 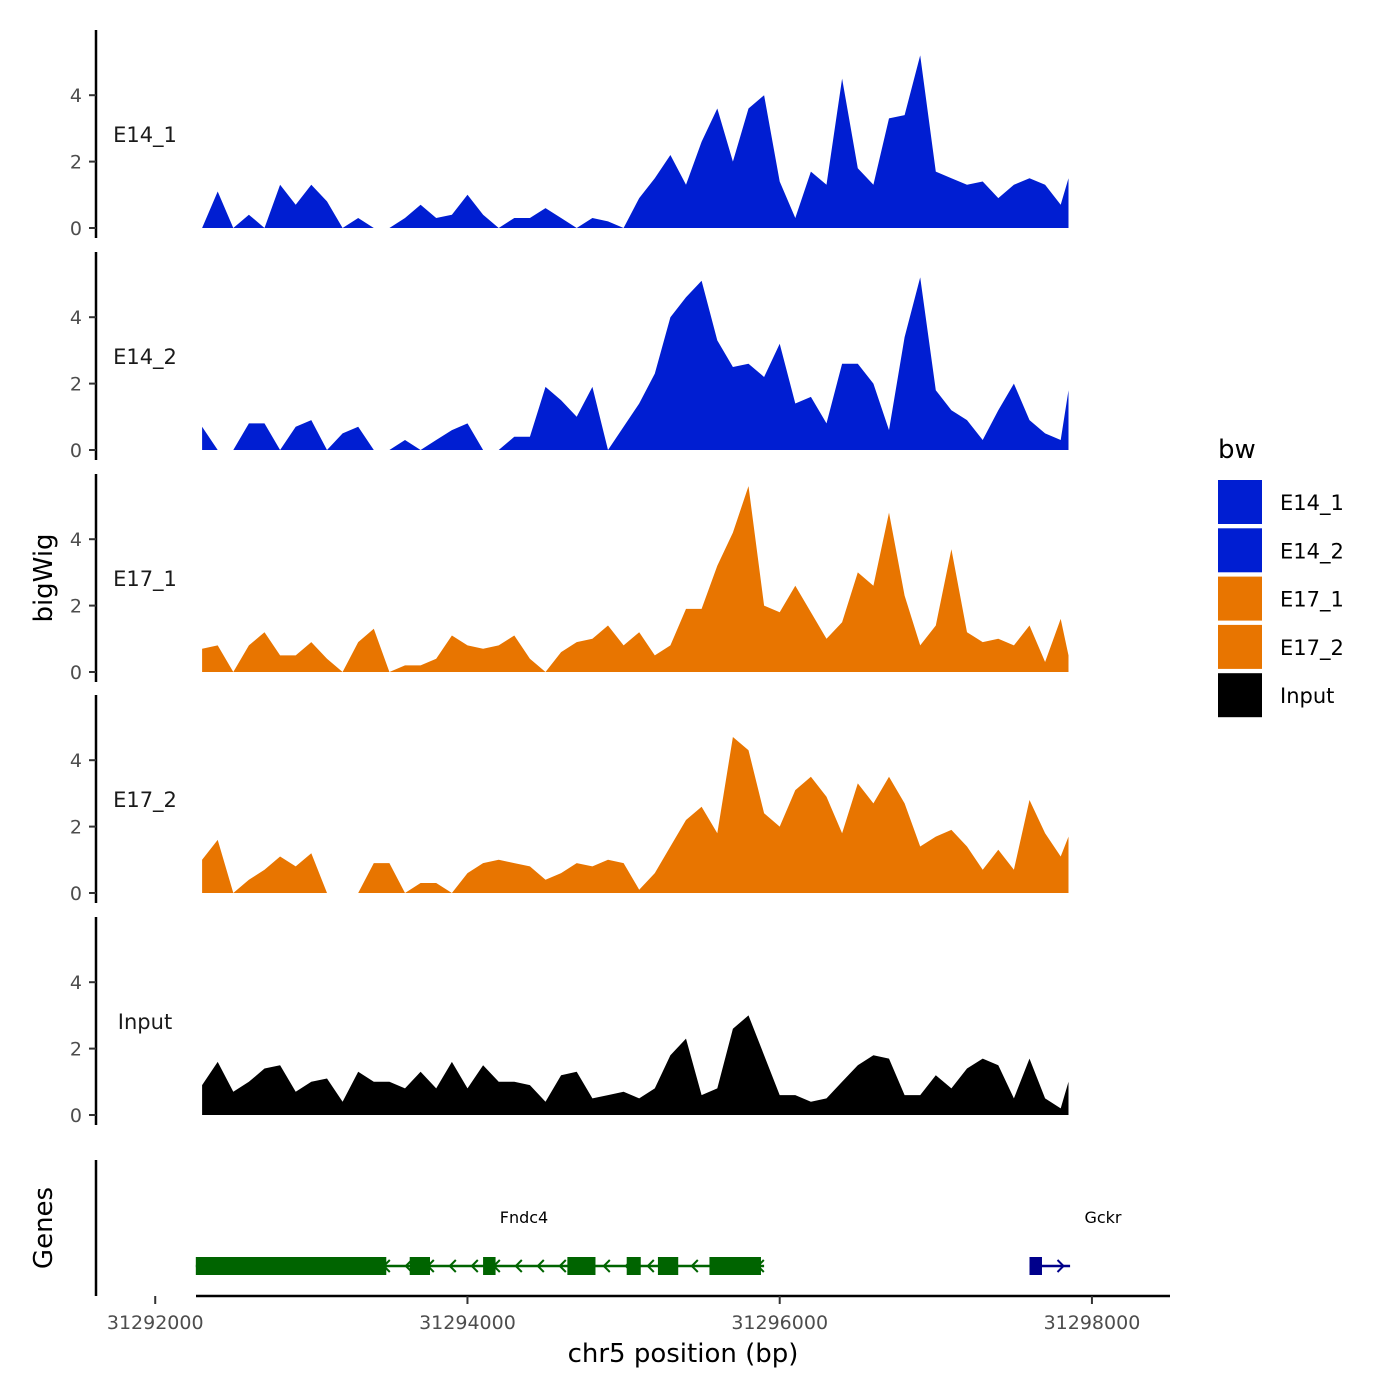 I want to click on track-E14_1: 0 2 4 E14_1, so click(x=569, y=135).